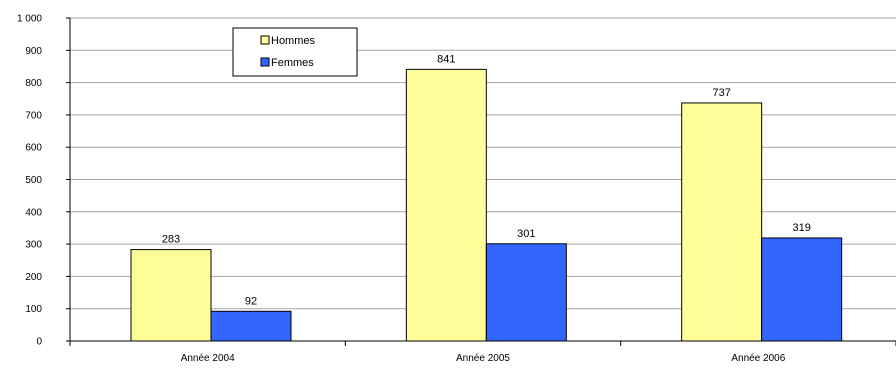  Describe the element at coordinates (446, 59) in the screenshot. I see `data-label: 841` at that location.